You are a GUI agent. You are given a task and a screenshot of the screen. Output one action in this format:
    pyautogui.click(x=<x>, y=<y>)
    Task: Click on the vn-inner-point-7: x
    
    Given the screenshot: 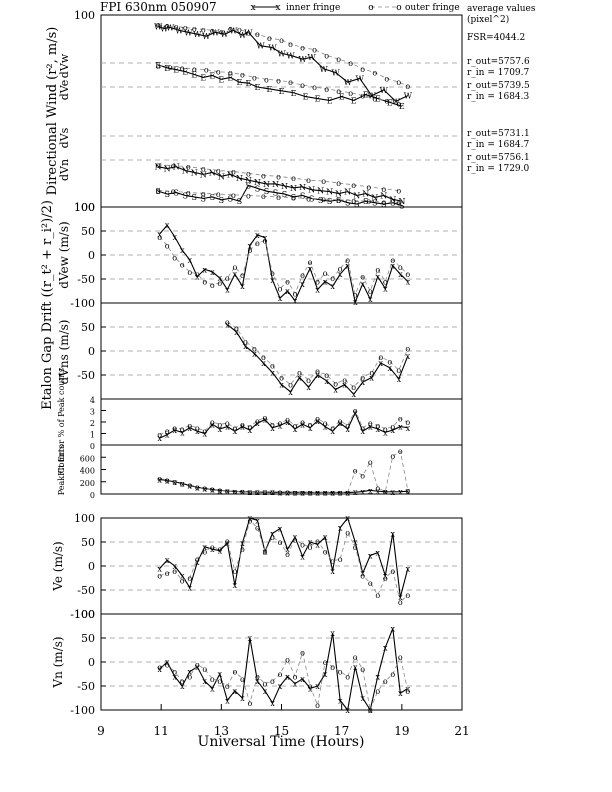 What is the action you would take?
    pyautogui.click(x=212, y=688)
    